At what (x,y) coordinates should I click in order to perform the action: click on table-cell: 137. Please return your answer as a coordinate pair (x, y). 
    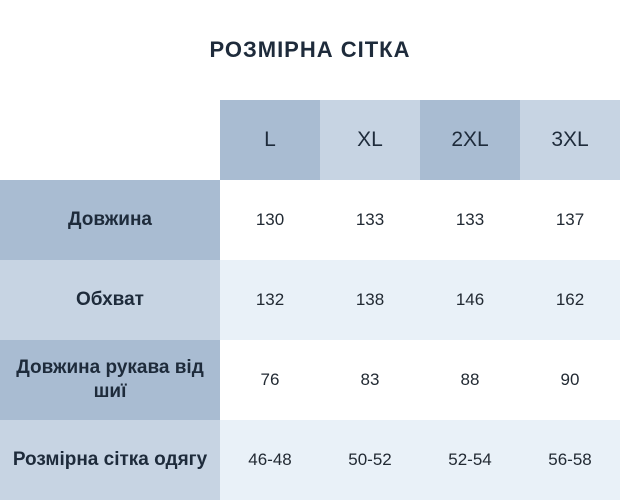
    Looking at the image, I should click on (570, 220).